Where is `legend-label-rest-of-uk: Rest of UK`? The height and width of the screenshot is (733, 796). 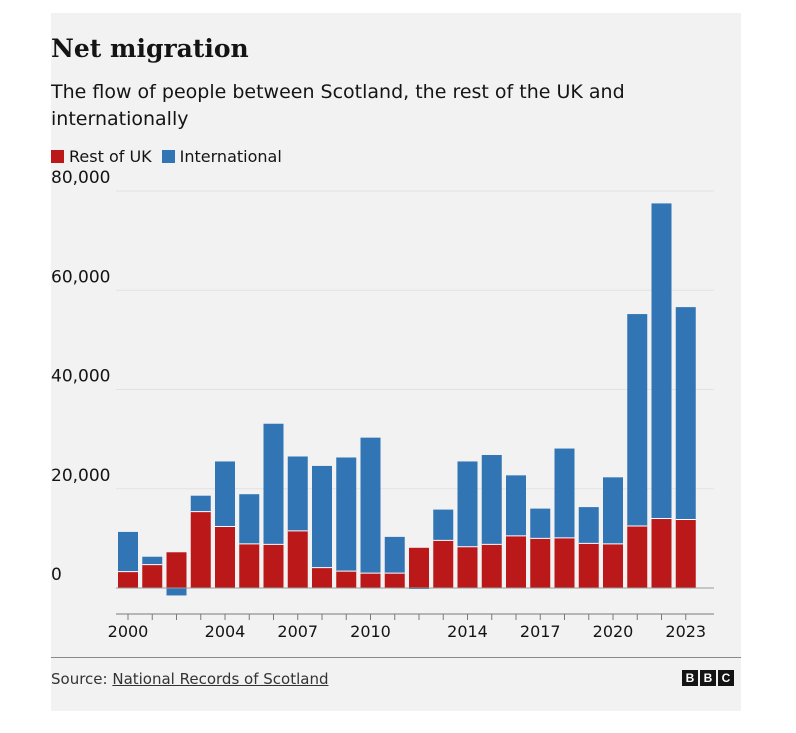
legend-label-rest-of-uk: Rest of UK is located at coordinates (110, 156).